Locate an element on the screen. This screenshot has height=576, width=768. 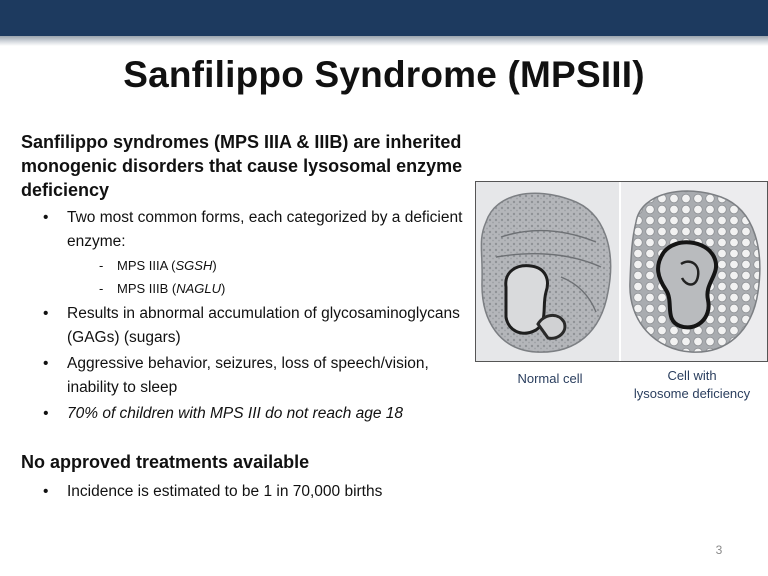
normal-cell-image is located at coordinates (548, 271).